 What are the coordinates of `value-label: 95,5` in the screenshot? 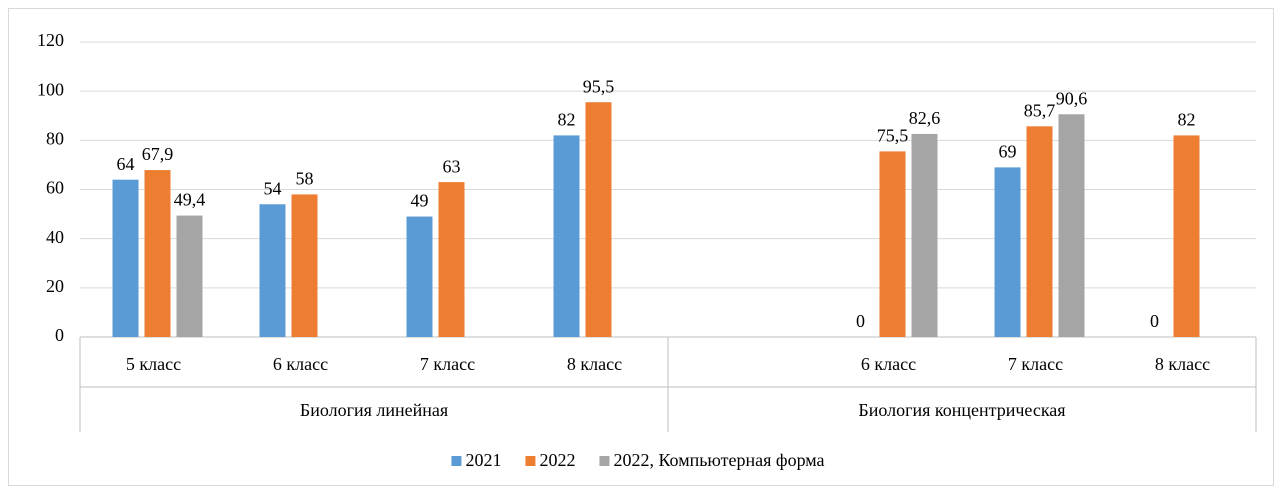 It's located at (599, 86).